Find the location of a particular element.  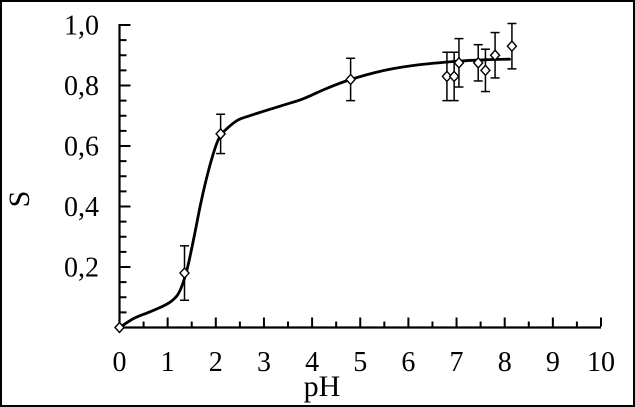

y-axis-title: S is located at coordinates (19, 199).